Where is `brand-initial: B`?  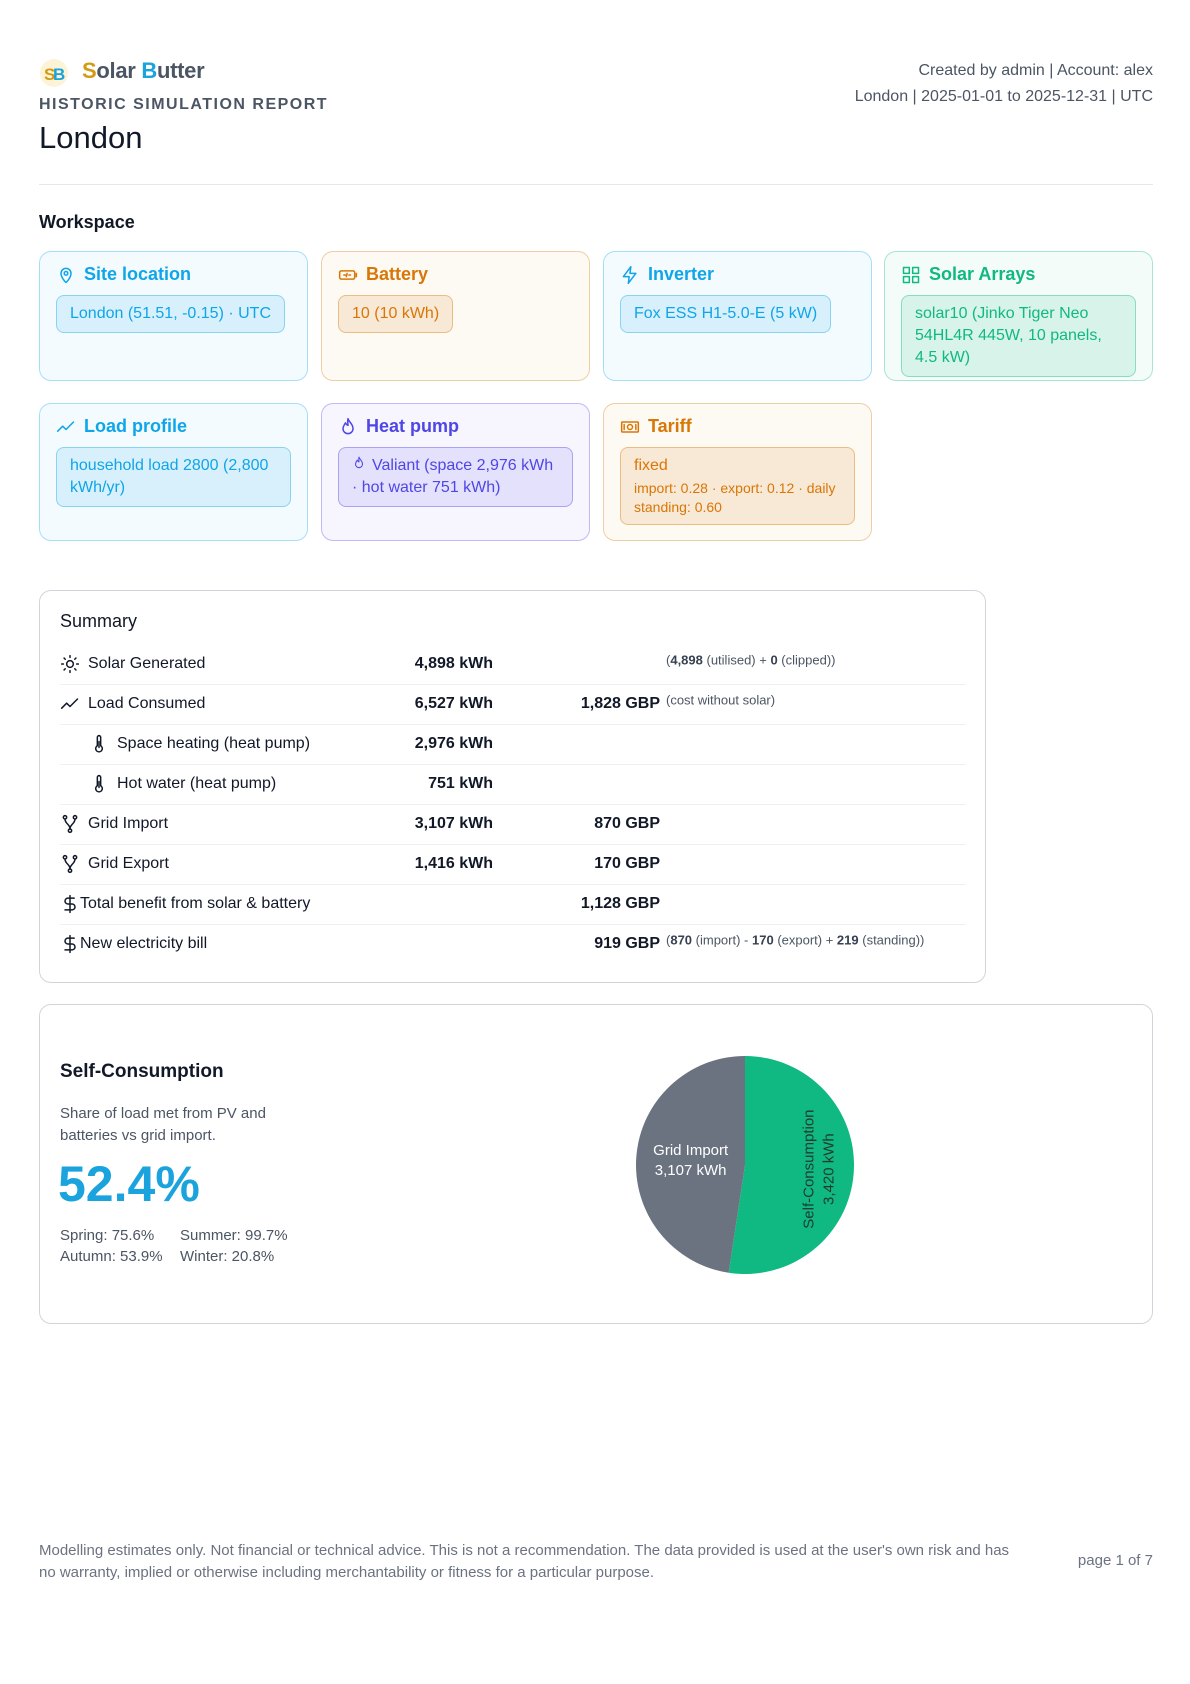
brand-initial: B is located at coordinates (149, 70).